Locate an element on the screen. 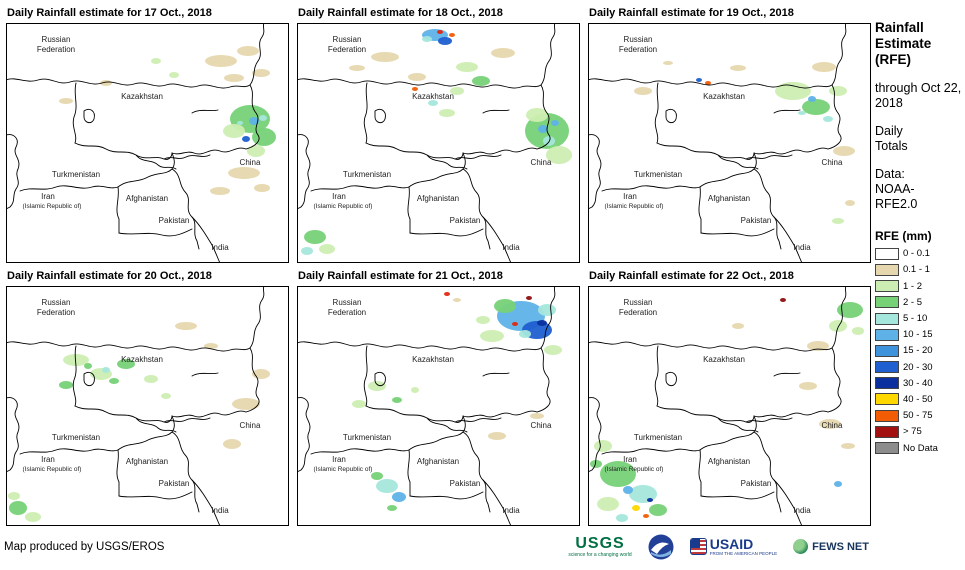 This screenshot has width=965, height=570. legend-label: 10 - 15 is located at coordinates (918, 335).